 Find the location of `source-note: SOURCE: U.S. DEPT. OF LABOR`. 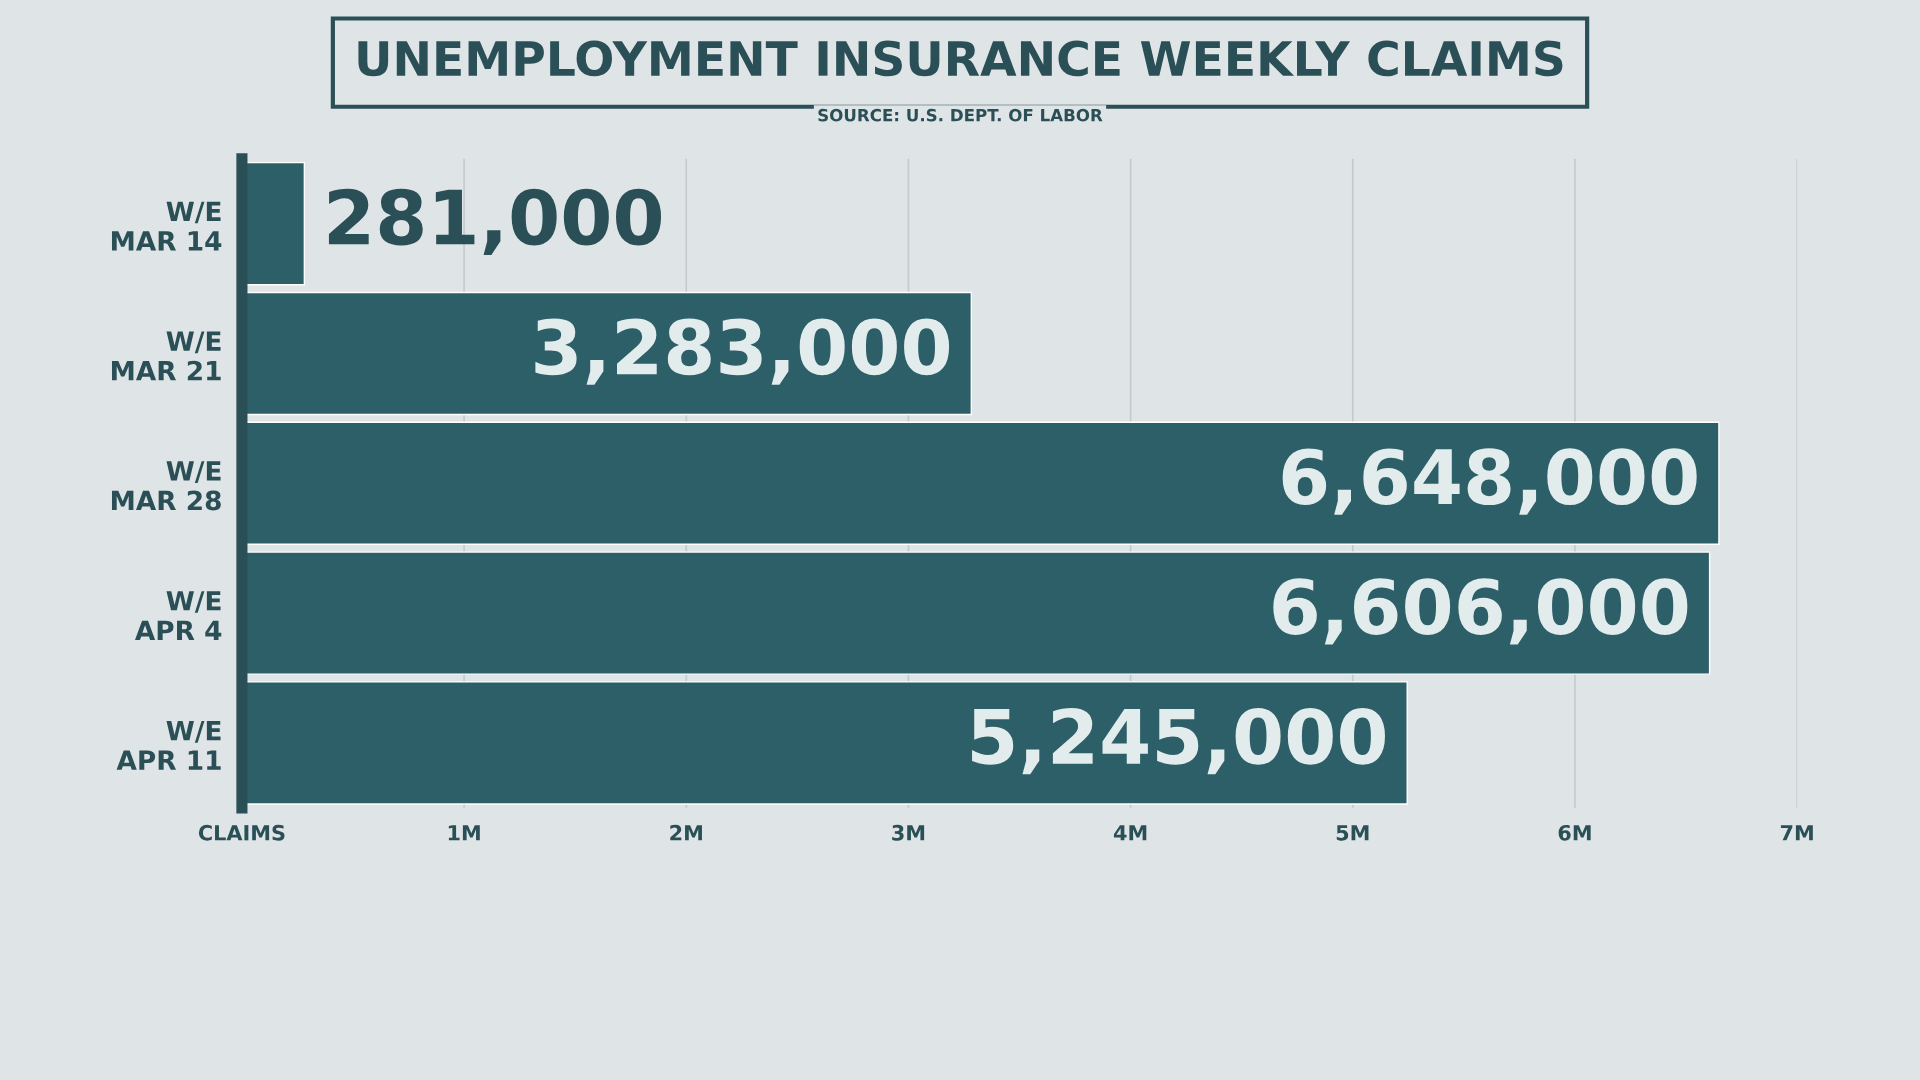

source-note: SOURCE: U.S. DEPT. OF LABOR is located at coordinates (960, 115).